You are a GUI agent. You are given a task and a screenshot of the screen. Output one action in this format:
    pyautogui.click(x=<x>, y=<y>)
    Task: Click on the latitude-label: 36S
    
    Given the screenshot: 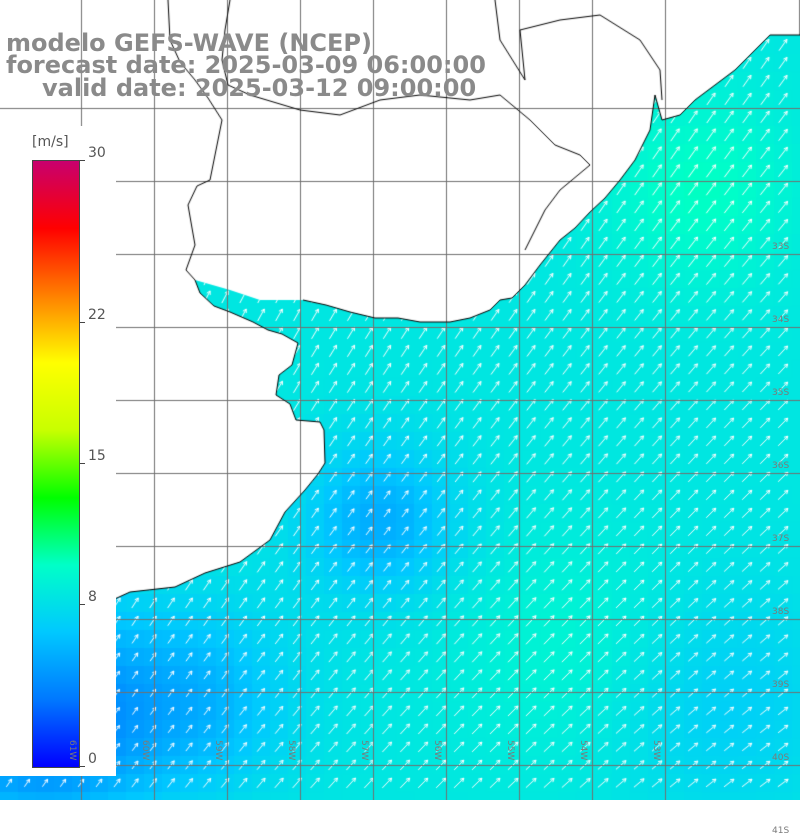 What is the action you would take?
    pyautogui.click(x=781, y=466)
    